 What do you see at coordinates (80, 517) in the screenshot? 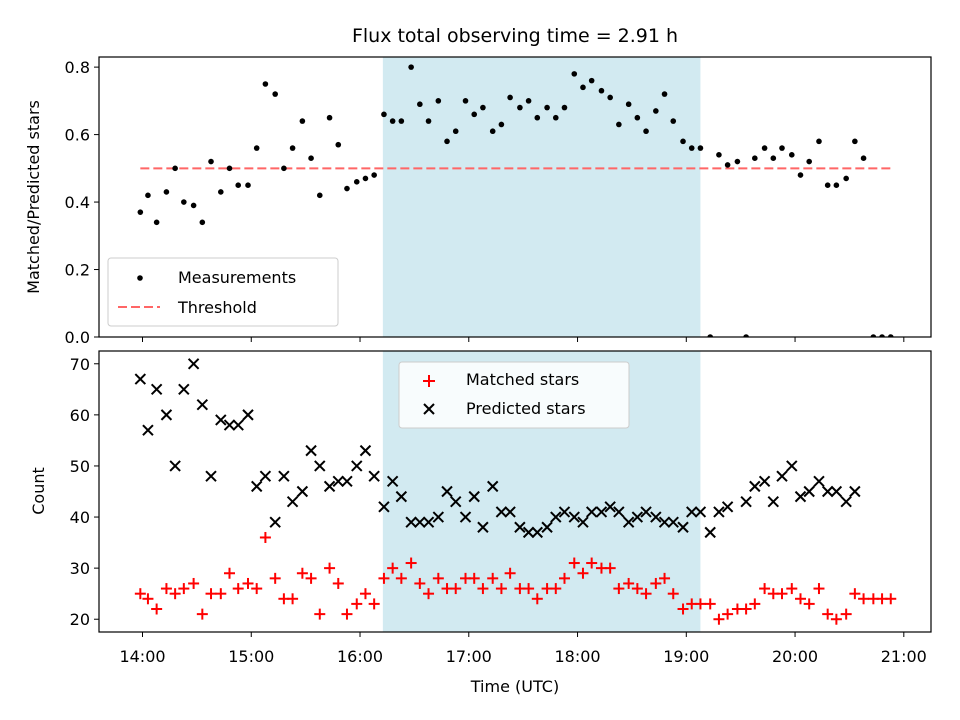
I see `y-tick-label: 40` at bounding box center [80, 517].